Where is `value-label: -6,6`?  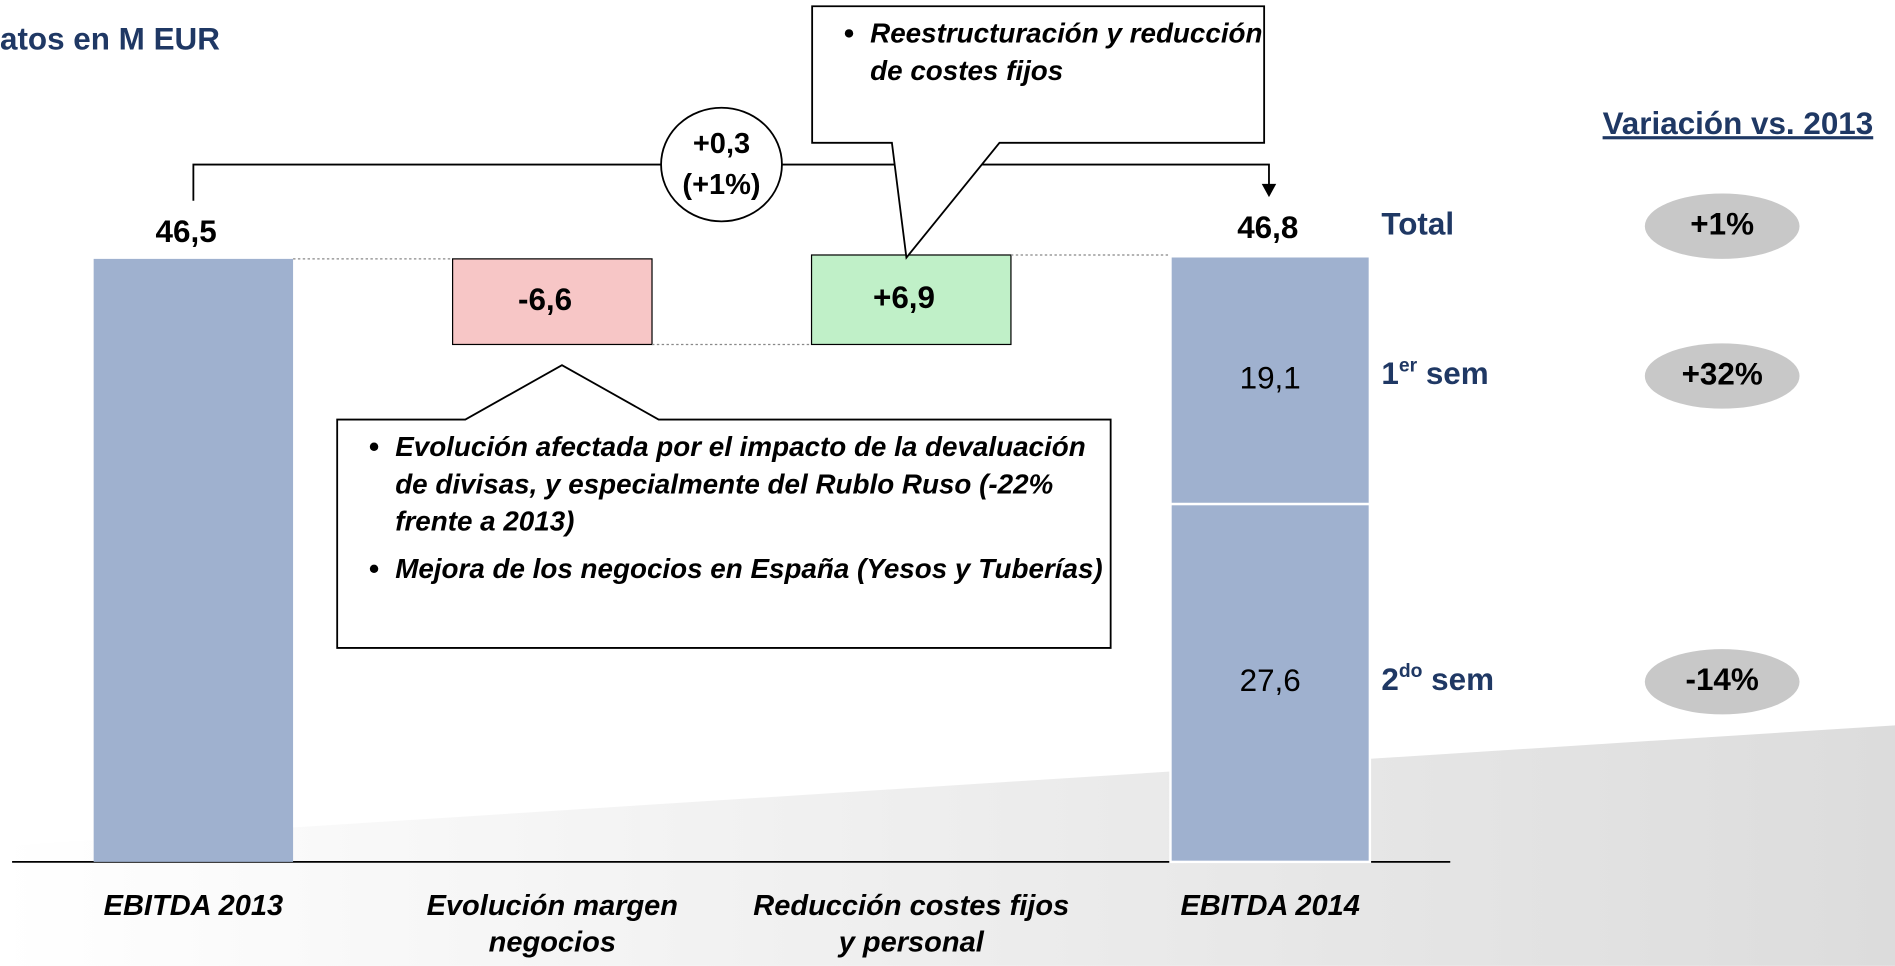 value-label: -6,6 is located at coordinates (545, 299).